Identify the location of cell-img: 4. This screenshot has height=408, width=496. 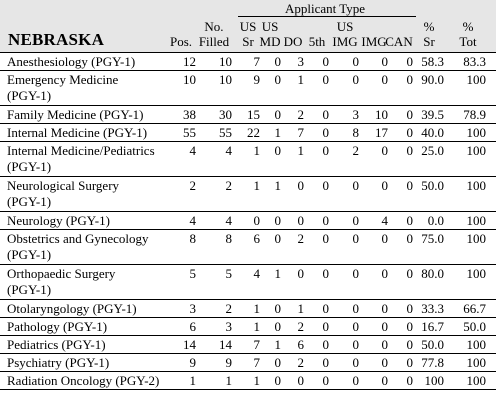
(385, 220).